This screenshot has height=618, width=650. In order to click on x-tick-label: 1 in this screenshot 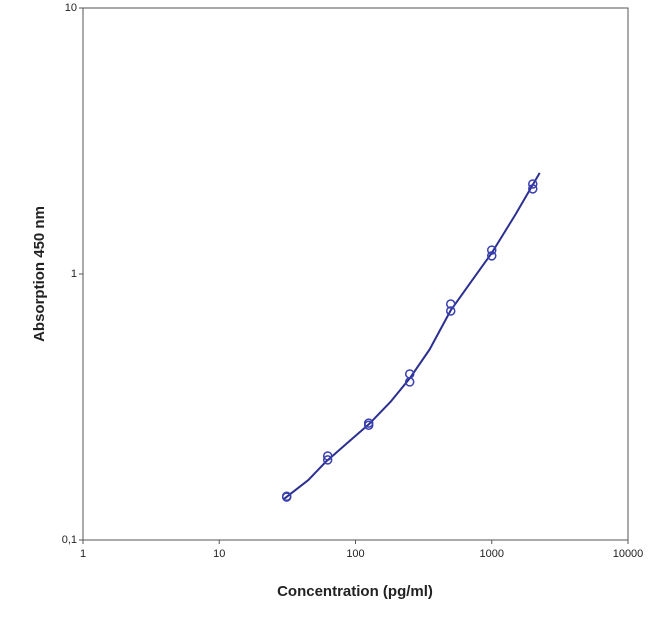, I will do `click(83, 554)`.